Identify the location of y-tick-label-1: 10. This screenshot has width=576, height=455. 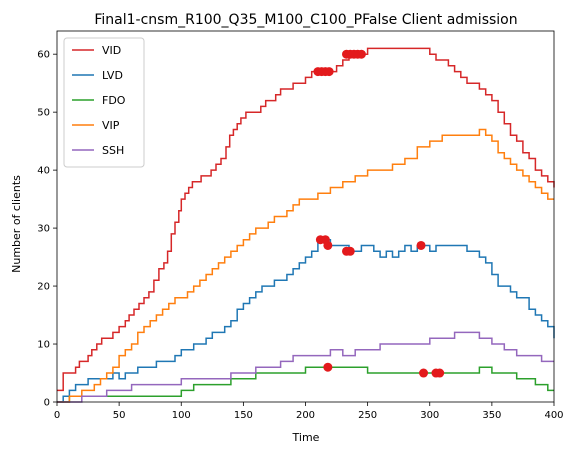
(43, 345).